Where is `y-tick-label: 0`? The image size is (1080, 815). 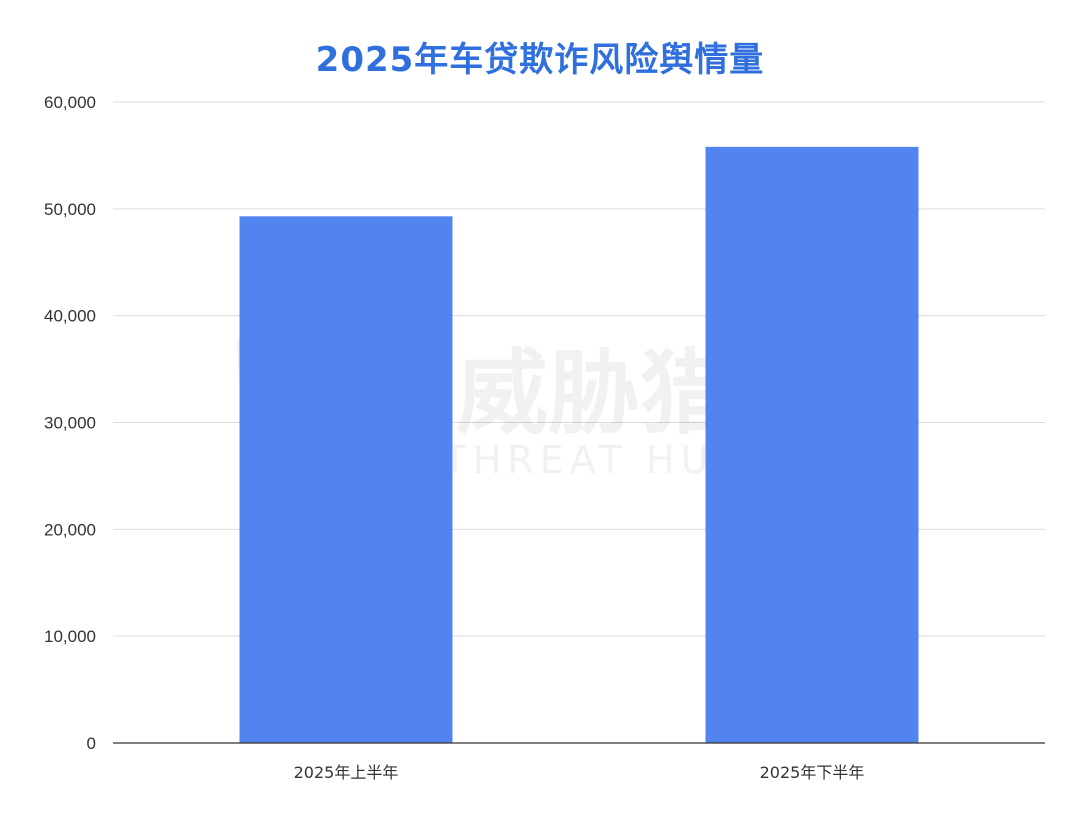
y-tick-label: 0 is located at coordinates (91, 743).